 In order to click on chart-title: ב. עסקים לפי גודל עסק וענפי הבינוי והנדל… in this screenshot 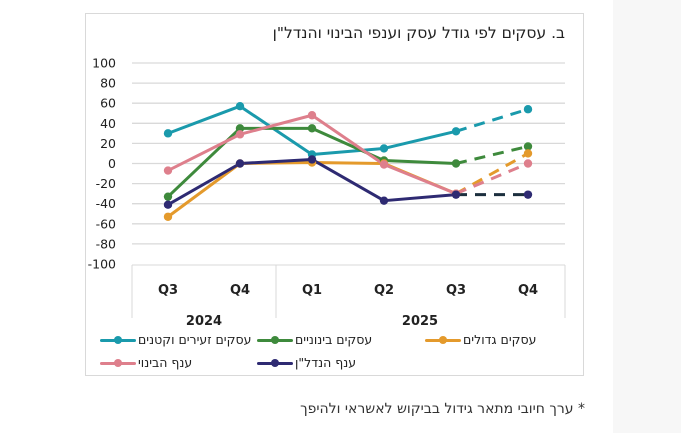, I will do `click(418, 33)`.